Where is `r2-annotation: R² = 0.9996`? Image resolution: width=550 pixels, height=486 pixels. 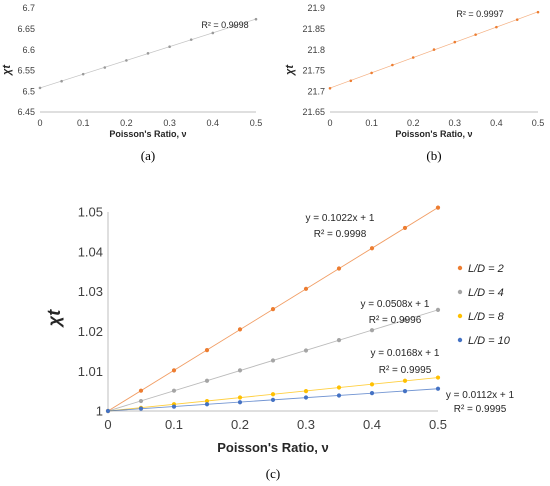 r2-annotation: R² = 0.9996 is located at coordinates (395, 320).